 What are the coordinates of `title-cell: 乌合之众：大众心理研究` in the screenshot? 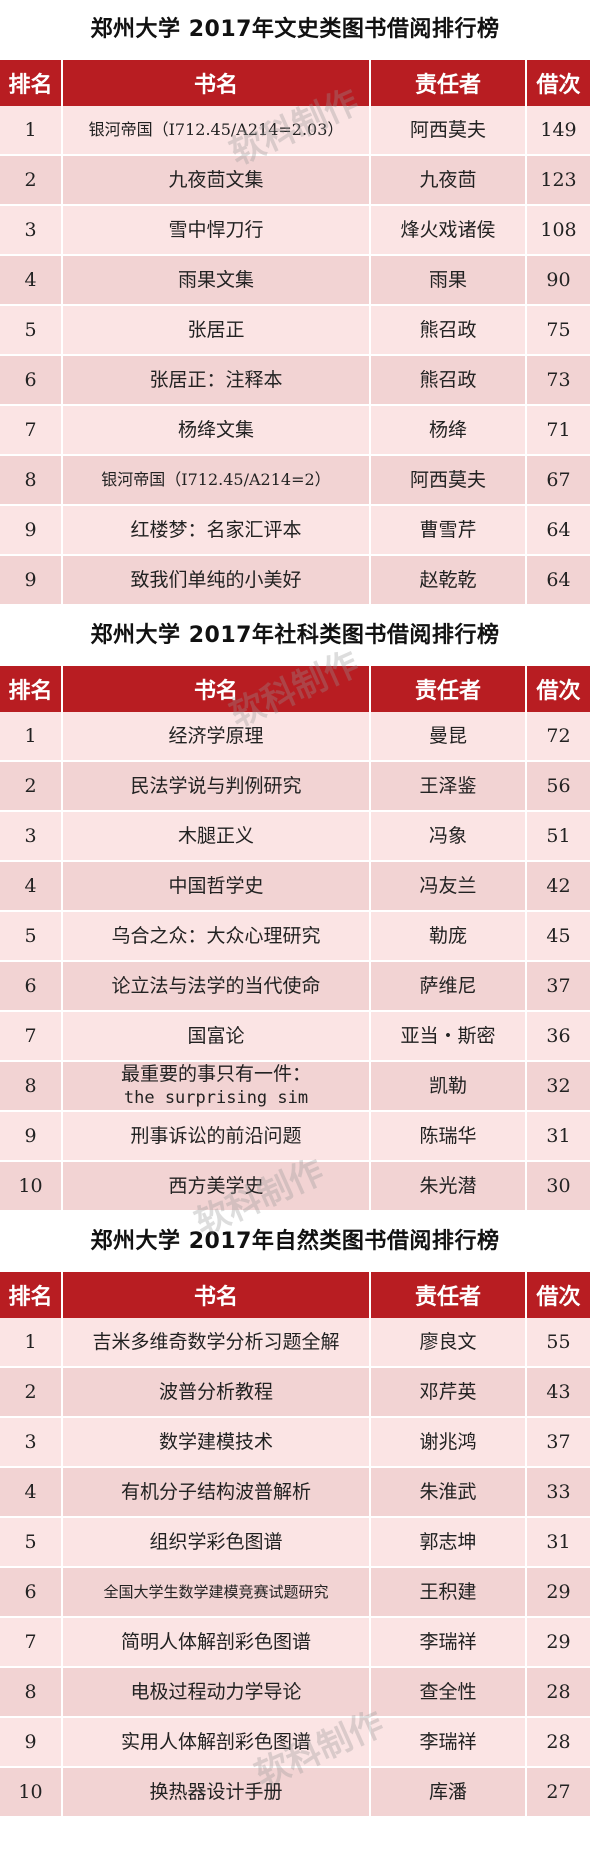 It's located at (216, 936).